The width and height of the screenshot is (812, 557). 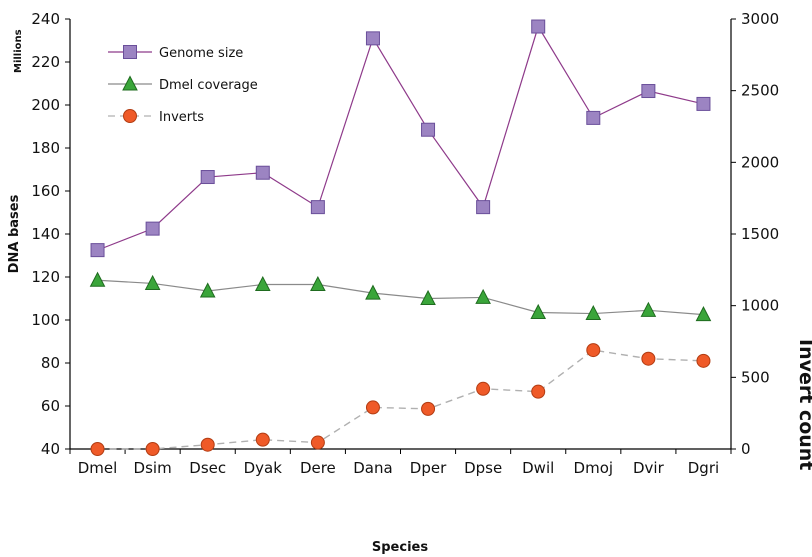 I want to click on x-tick-label: Dvir, so click(x=649, y=468).